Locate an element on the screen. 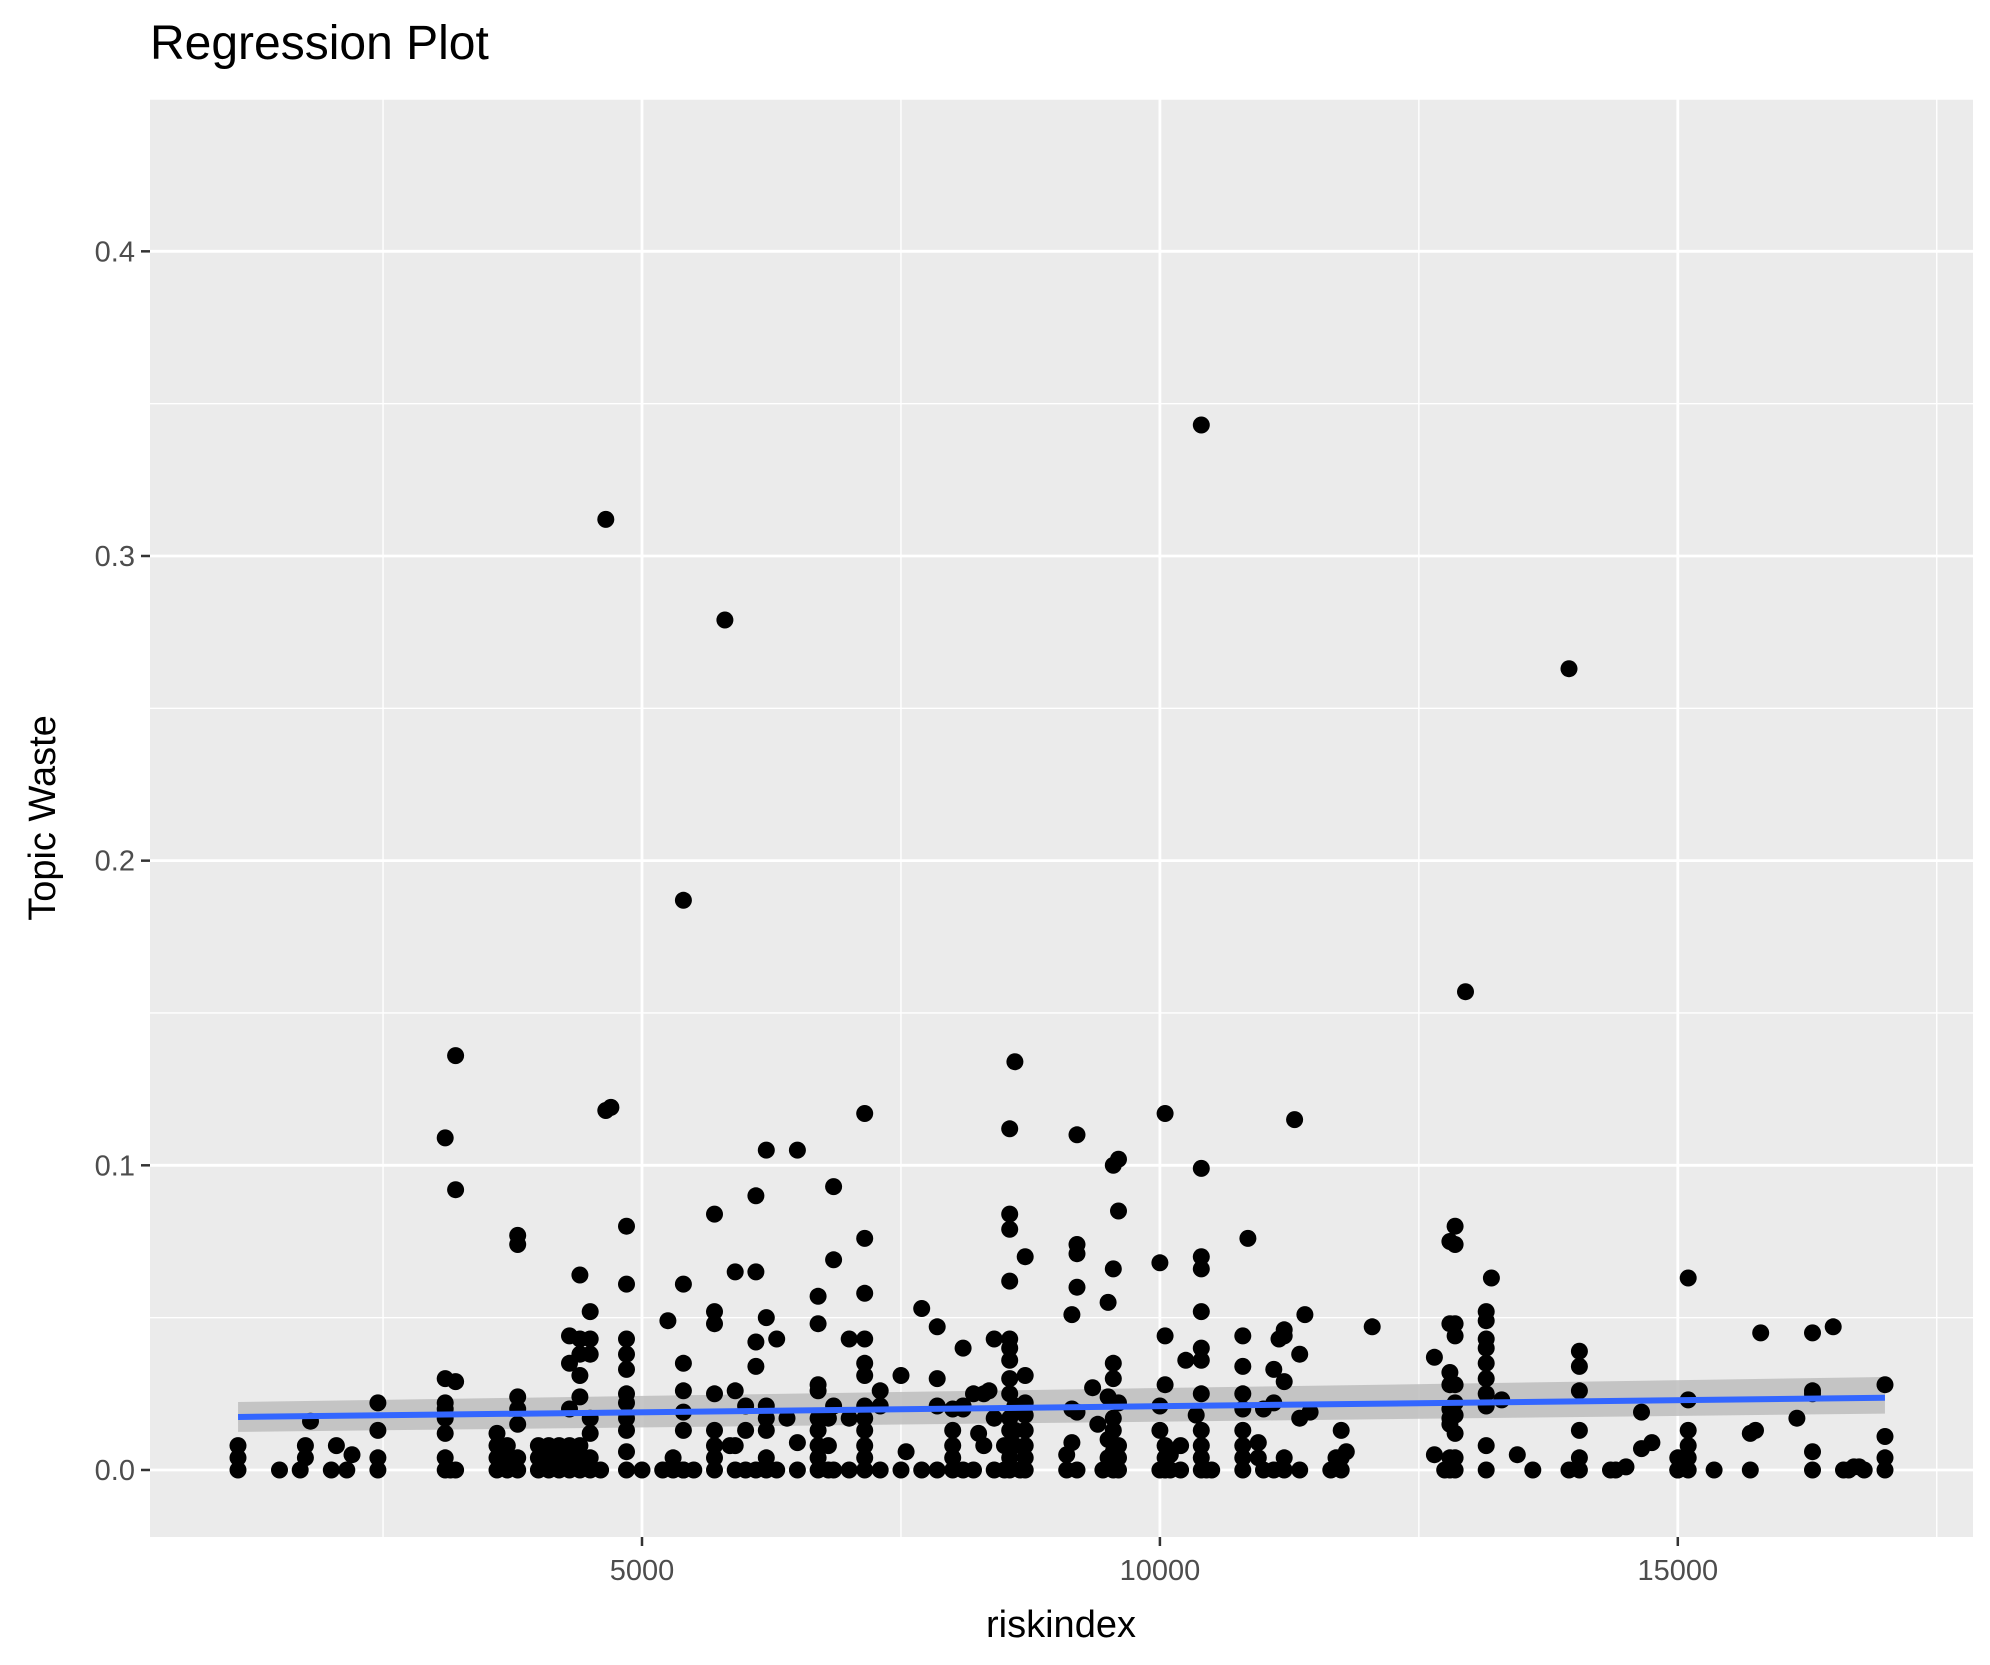  y-tick-label: 0.3 is located at coordinates (115, 557).